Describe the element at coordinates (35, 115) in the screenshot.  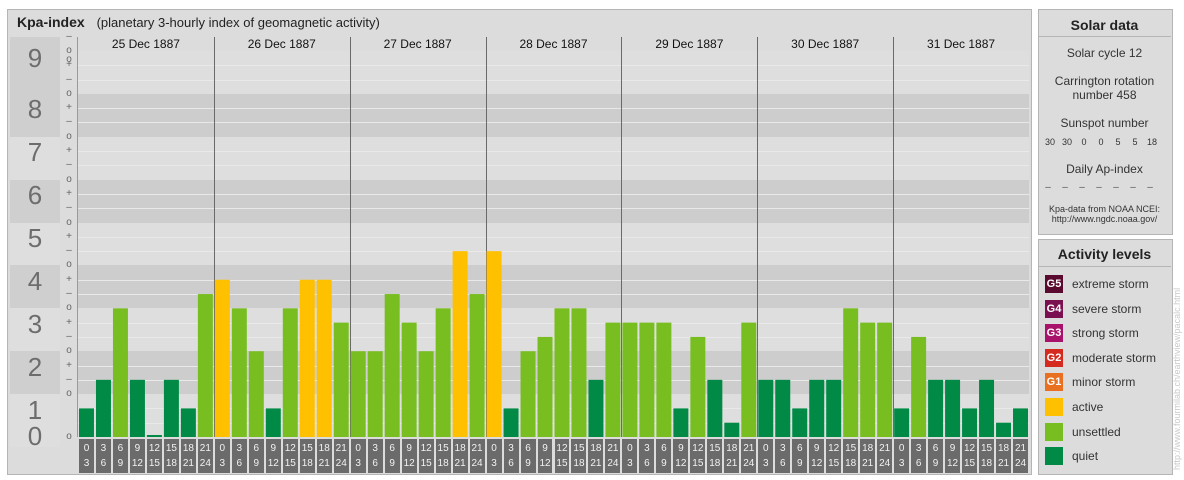
I see `kp-axis-cell` at that location.